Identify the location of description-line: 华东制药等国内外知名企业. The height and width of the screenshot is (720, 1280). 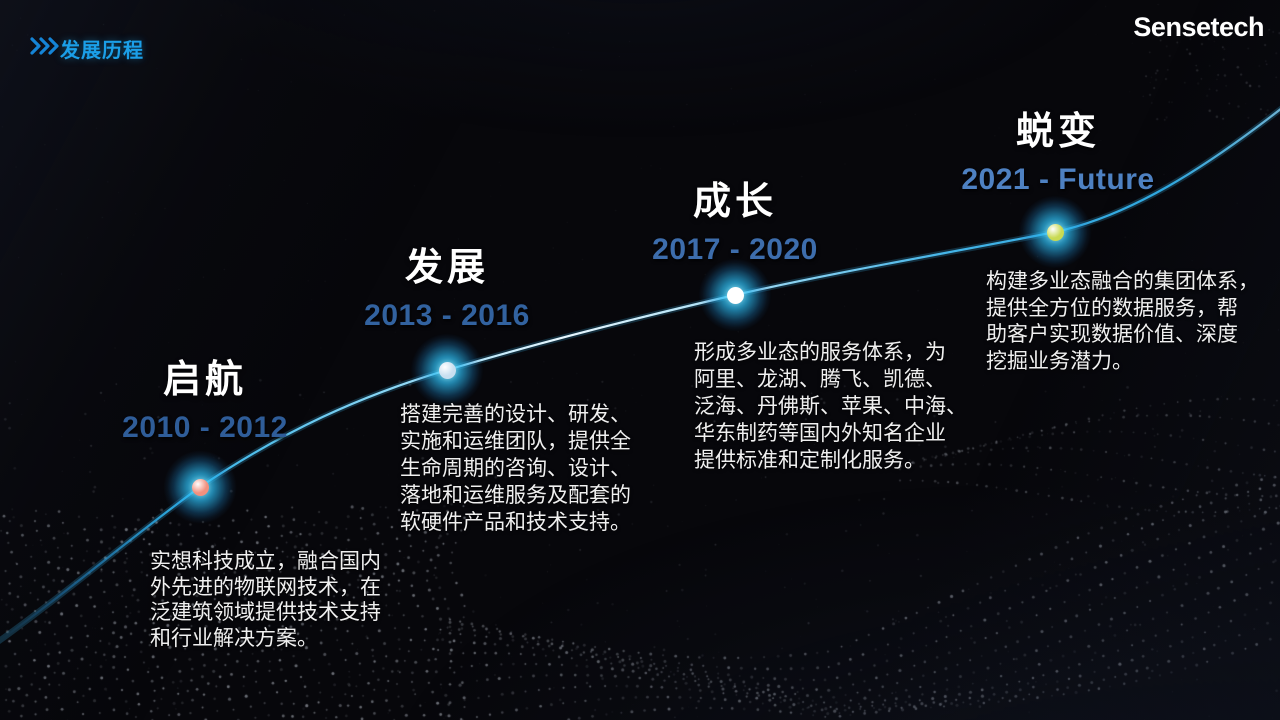
(820, 433).